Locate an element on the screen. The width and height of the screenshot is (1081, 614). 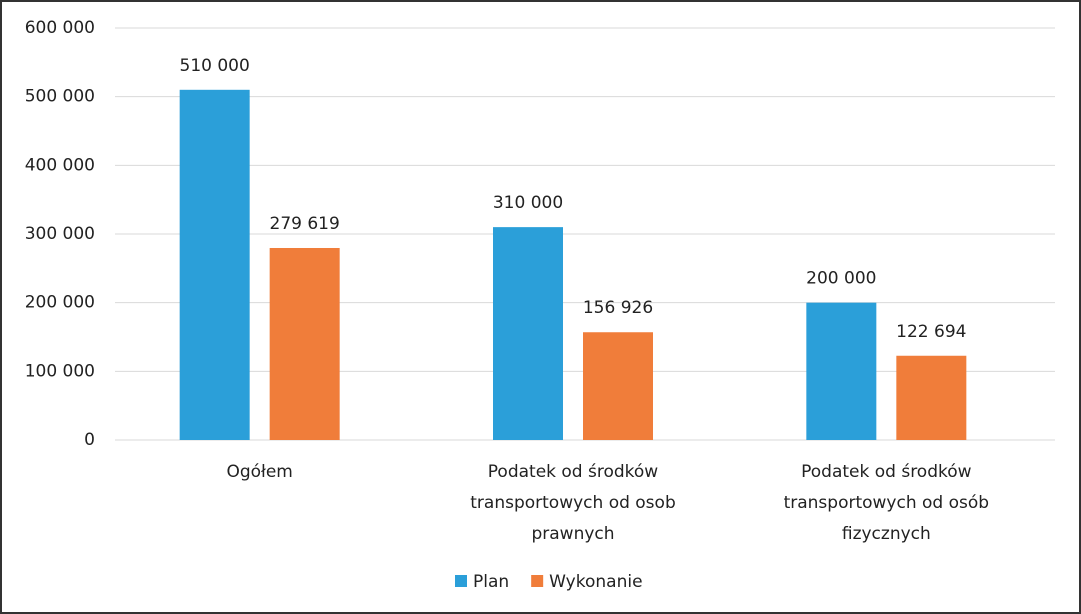
y-tick-label: 500 000 is located at coordinates (60, 97).